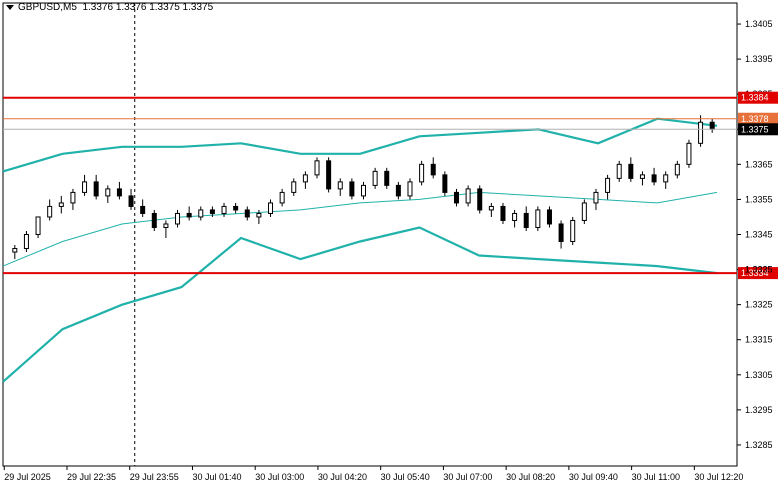 This screenshot has width=781, height=489. I want to click on x-tick-label: 29 Jul 23:55, so click(154, 477).